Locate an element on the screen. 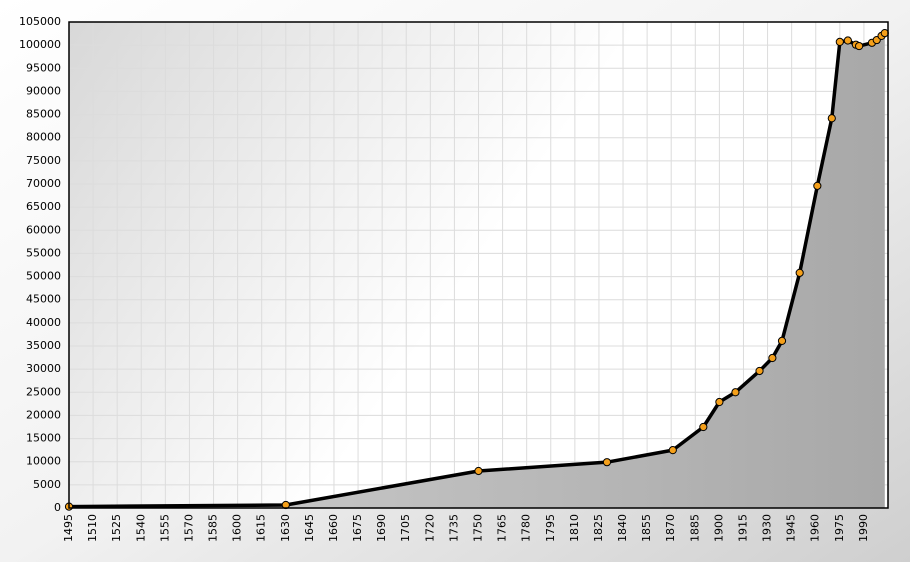 Image resolution: width=910 pixels, height=566 pixels. x-tick-label: 1630 is located at coordinates (285, 528).